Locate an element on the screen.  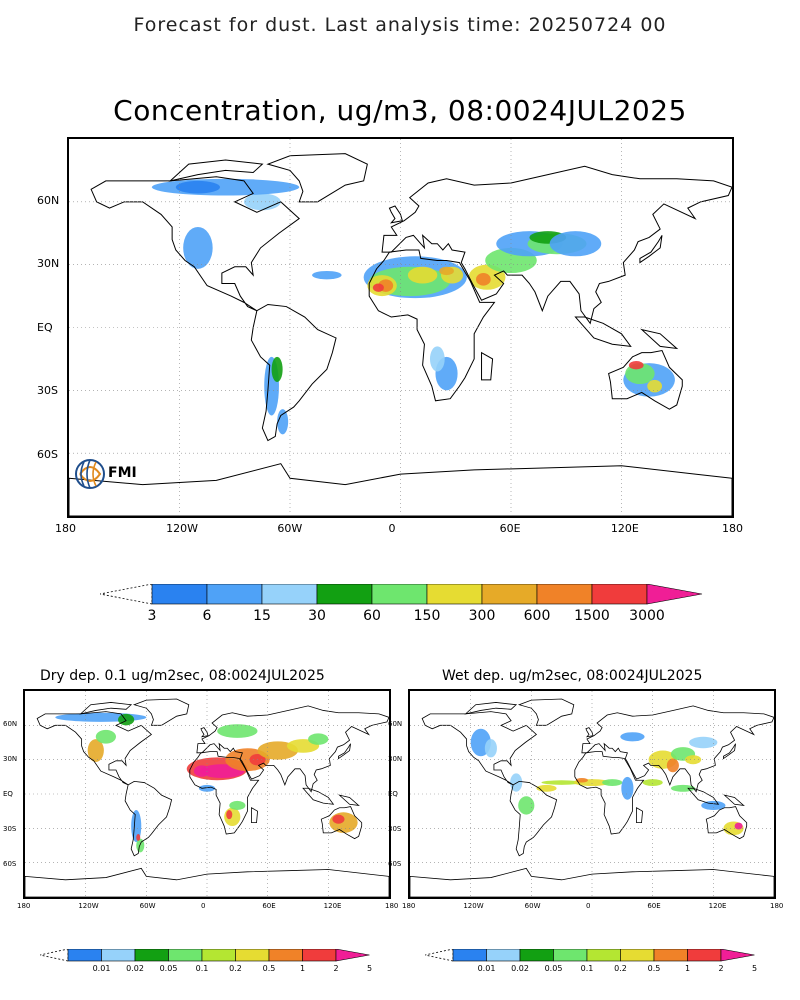
wet-deposition-map is located at coordinates (592, 794).